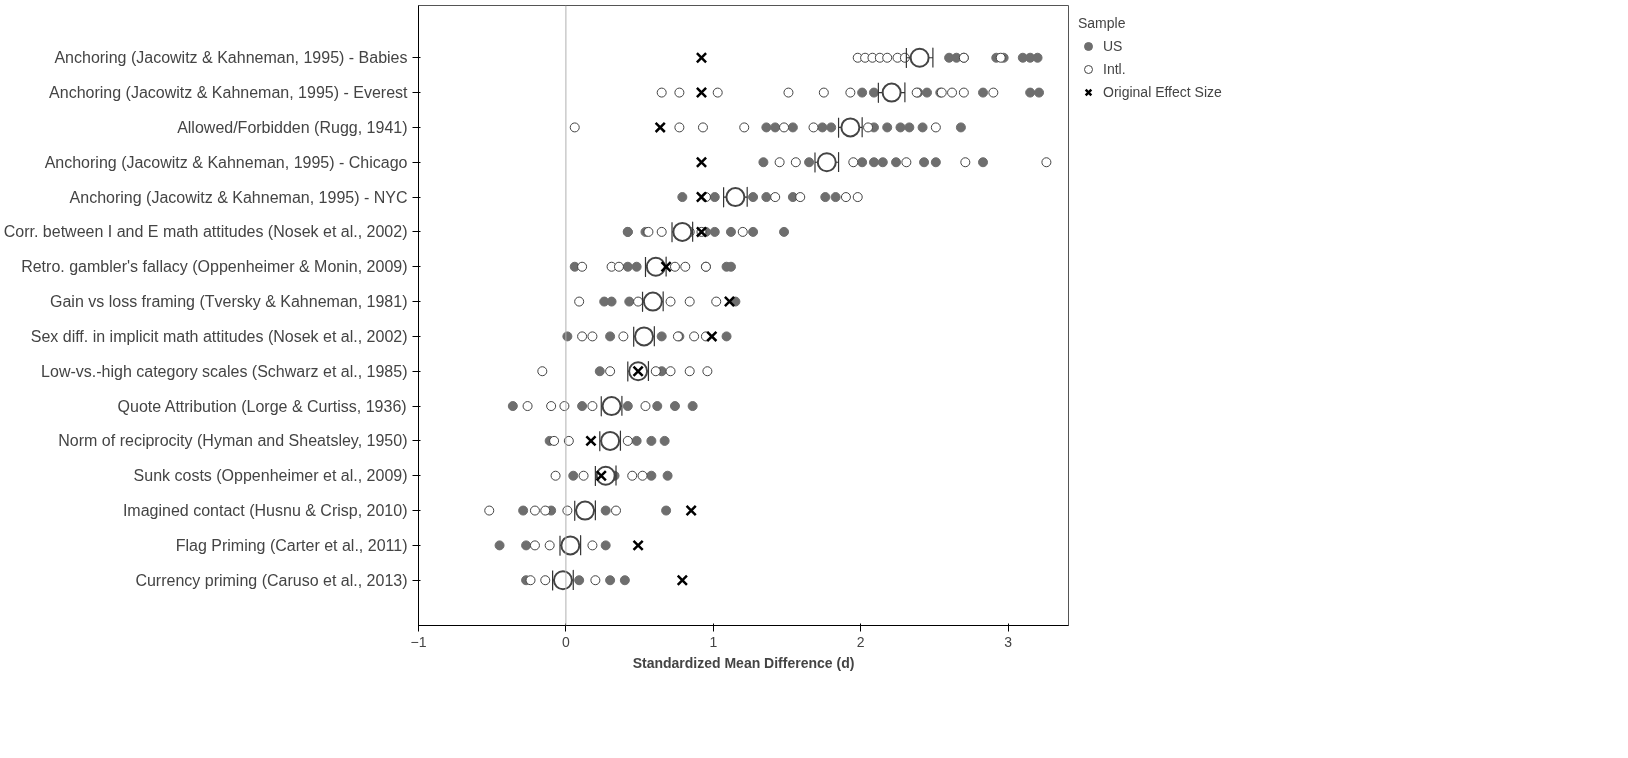 Image resolution: width=1628 pixels, height=758 pixels. I want to click on x-axis-title: Standardized Mean Difference (d), so click(743, 662).